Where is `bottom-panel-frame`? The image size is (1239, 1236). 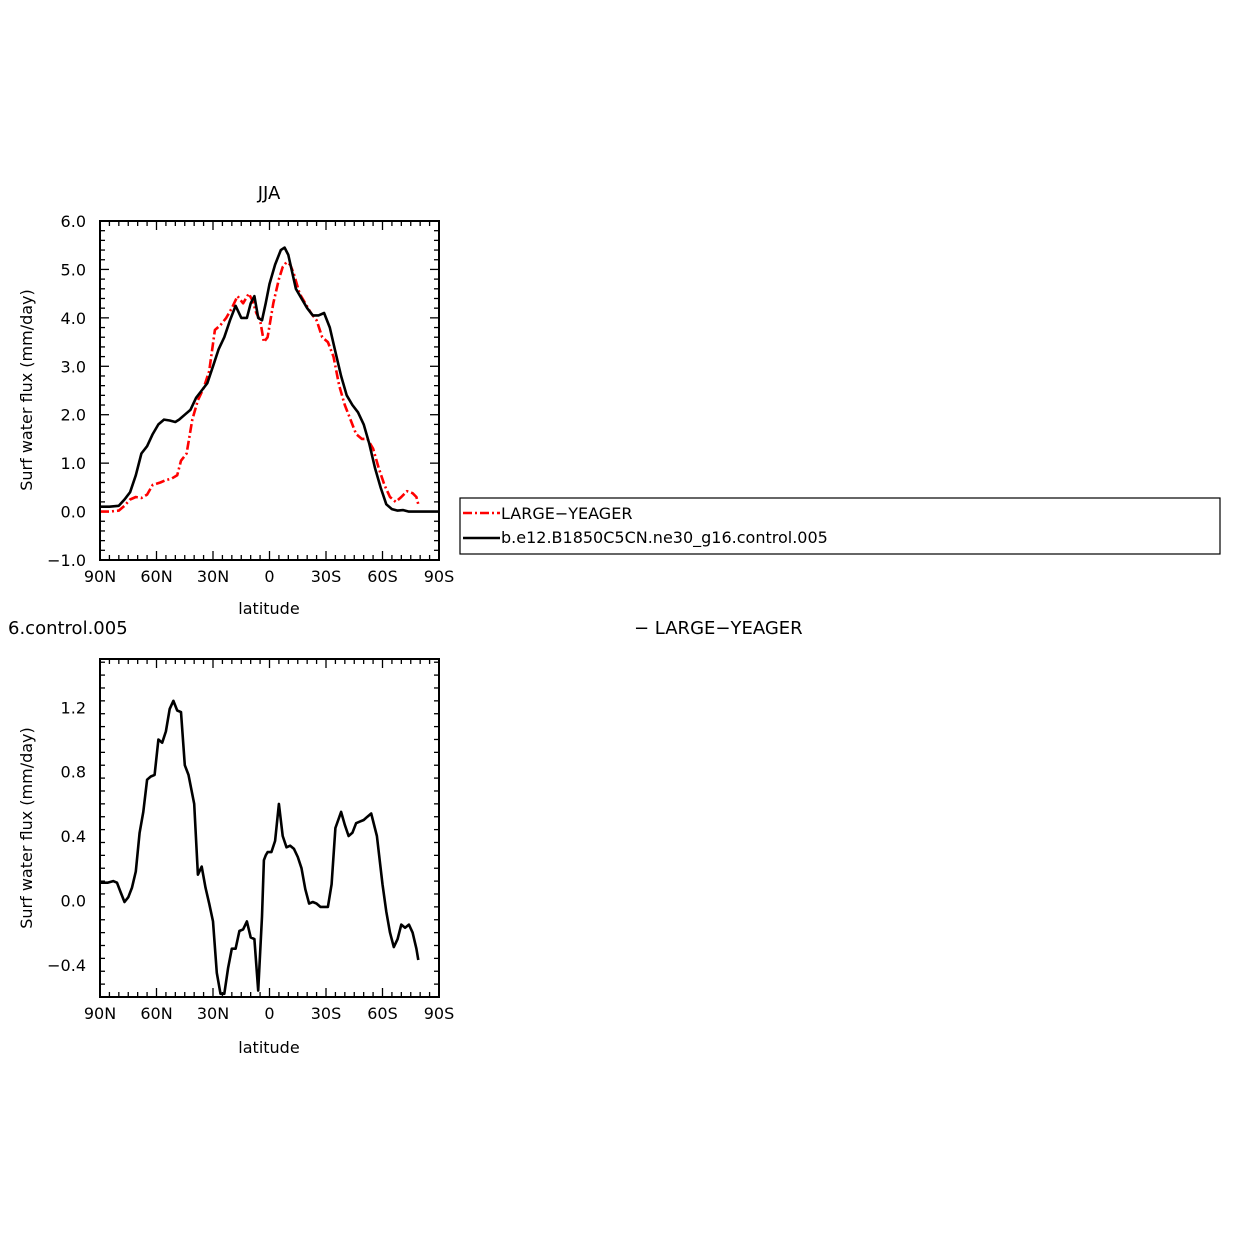 bottom-panel-frame is located at coordinates (269, 828).